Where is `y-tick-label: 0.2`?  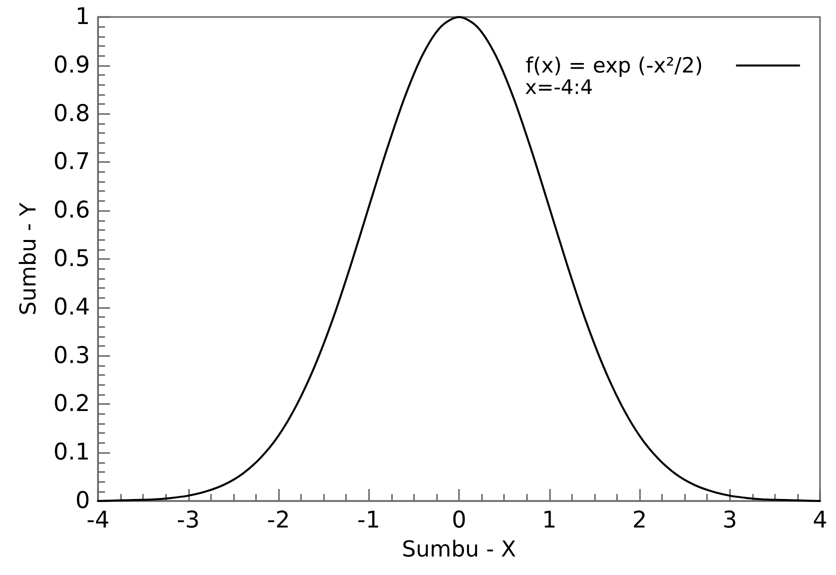
y-tick-label: 0.2 is located at coordinates (71, 404).